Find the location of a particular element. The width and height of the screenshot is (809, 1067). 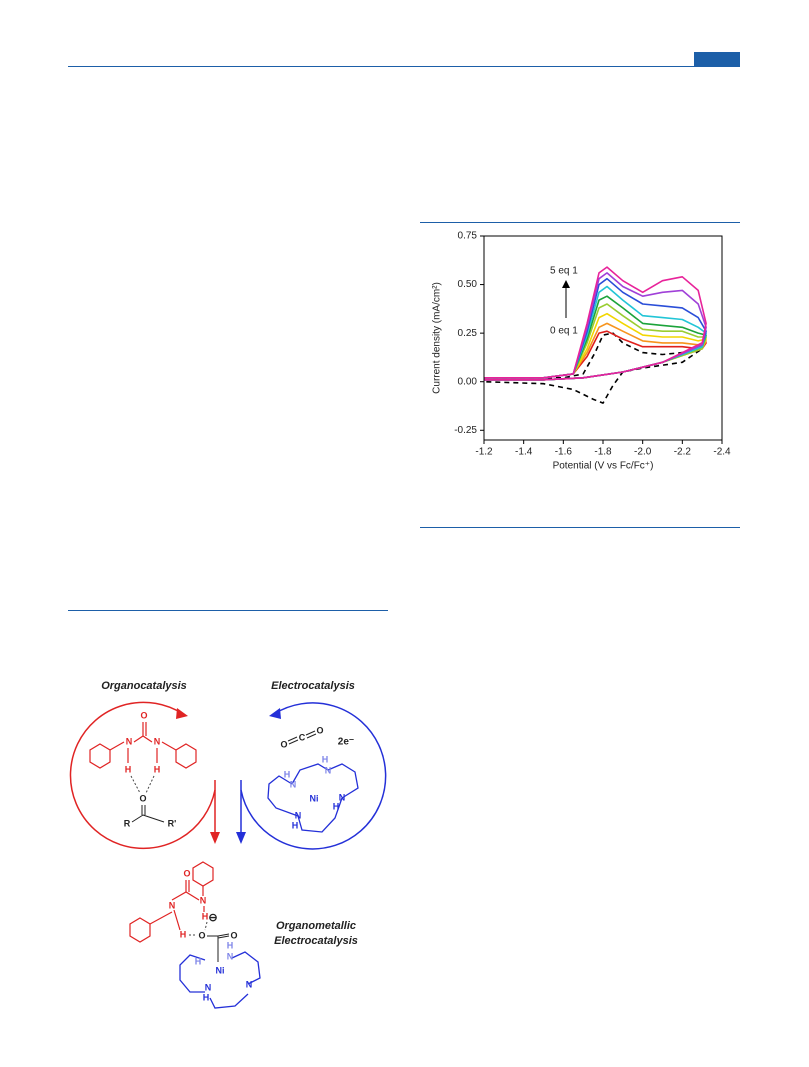

annotation: 5 eq 1 is located at coordinates (564, 271).